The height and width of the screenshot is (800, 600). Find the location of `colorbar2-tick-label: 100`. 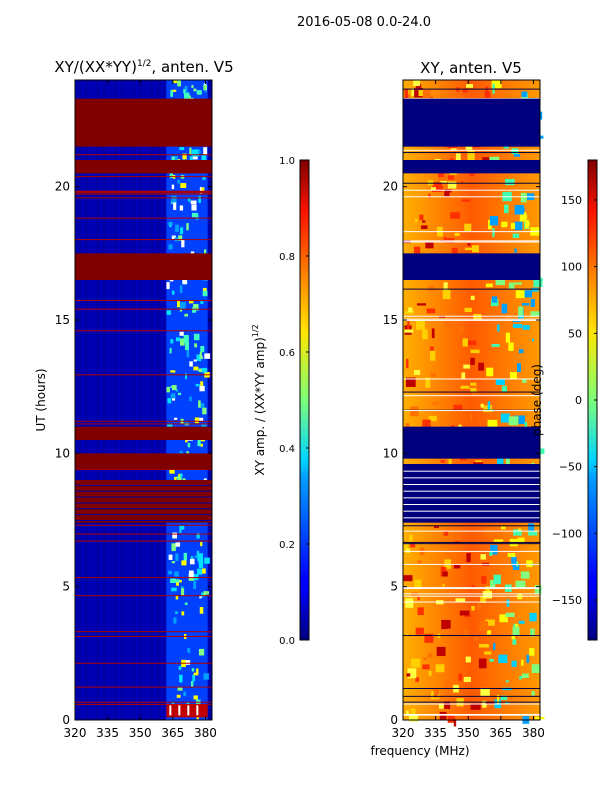

colorbar2-tick-label: 100 is located at coordinates (571, 267).